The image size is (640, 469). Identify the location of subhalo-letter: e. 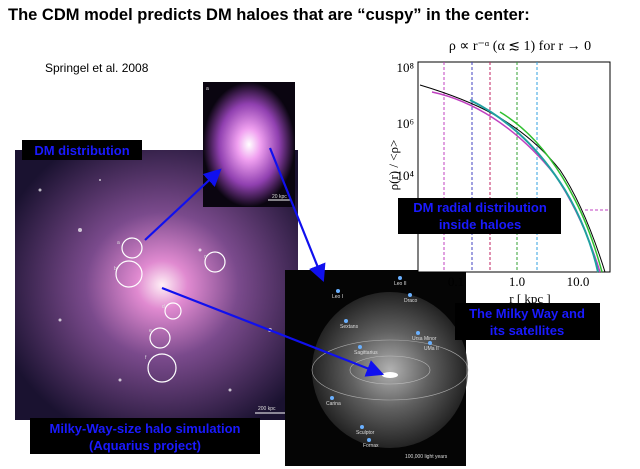
(150, 331).